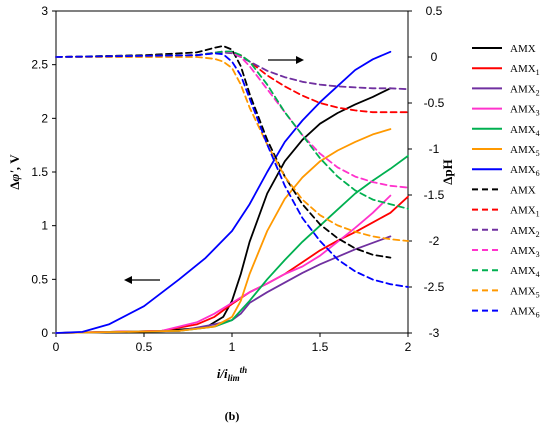 The height and width of the screenshot is (427, 550). Describe the element at coordinates (320, 347) in the screenshot. I see `x-tick-label: 1.5` at that location.